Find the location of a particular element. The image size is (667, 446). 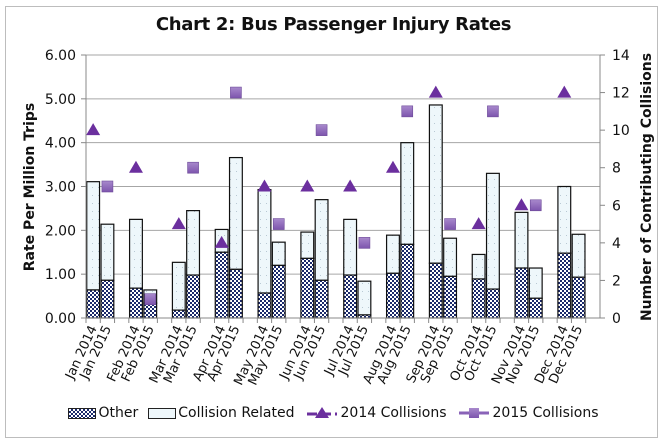

legend-label-collision-related: Collision Related is located at coordinates (236, 413).